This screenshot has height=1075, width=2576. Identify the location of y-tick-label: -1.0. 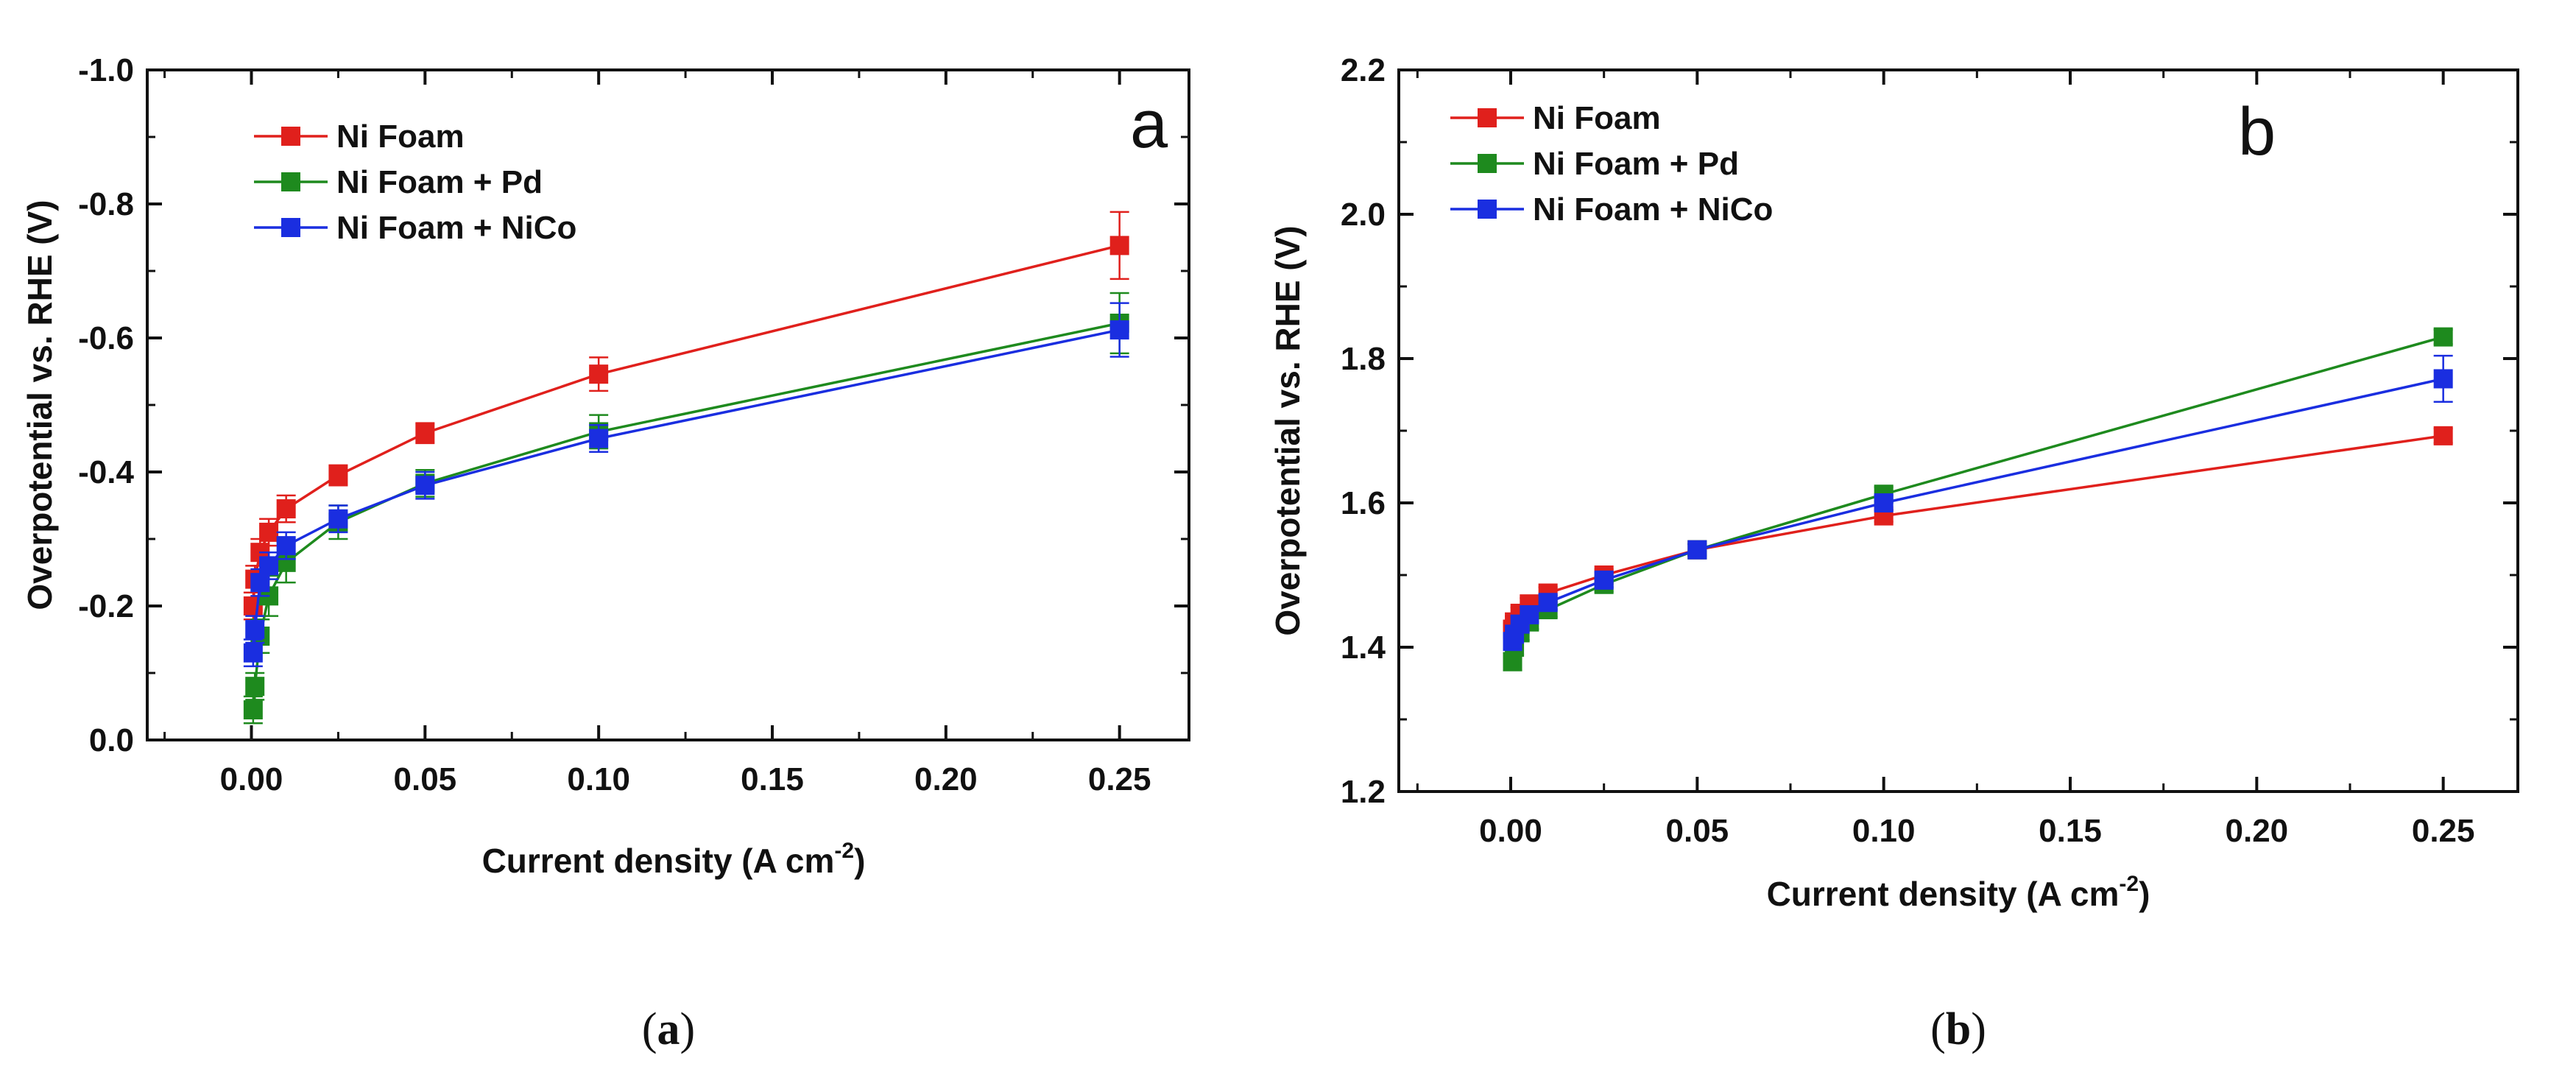
(106, 70).